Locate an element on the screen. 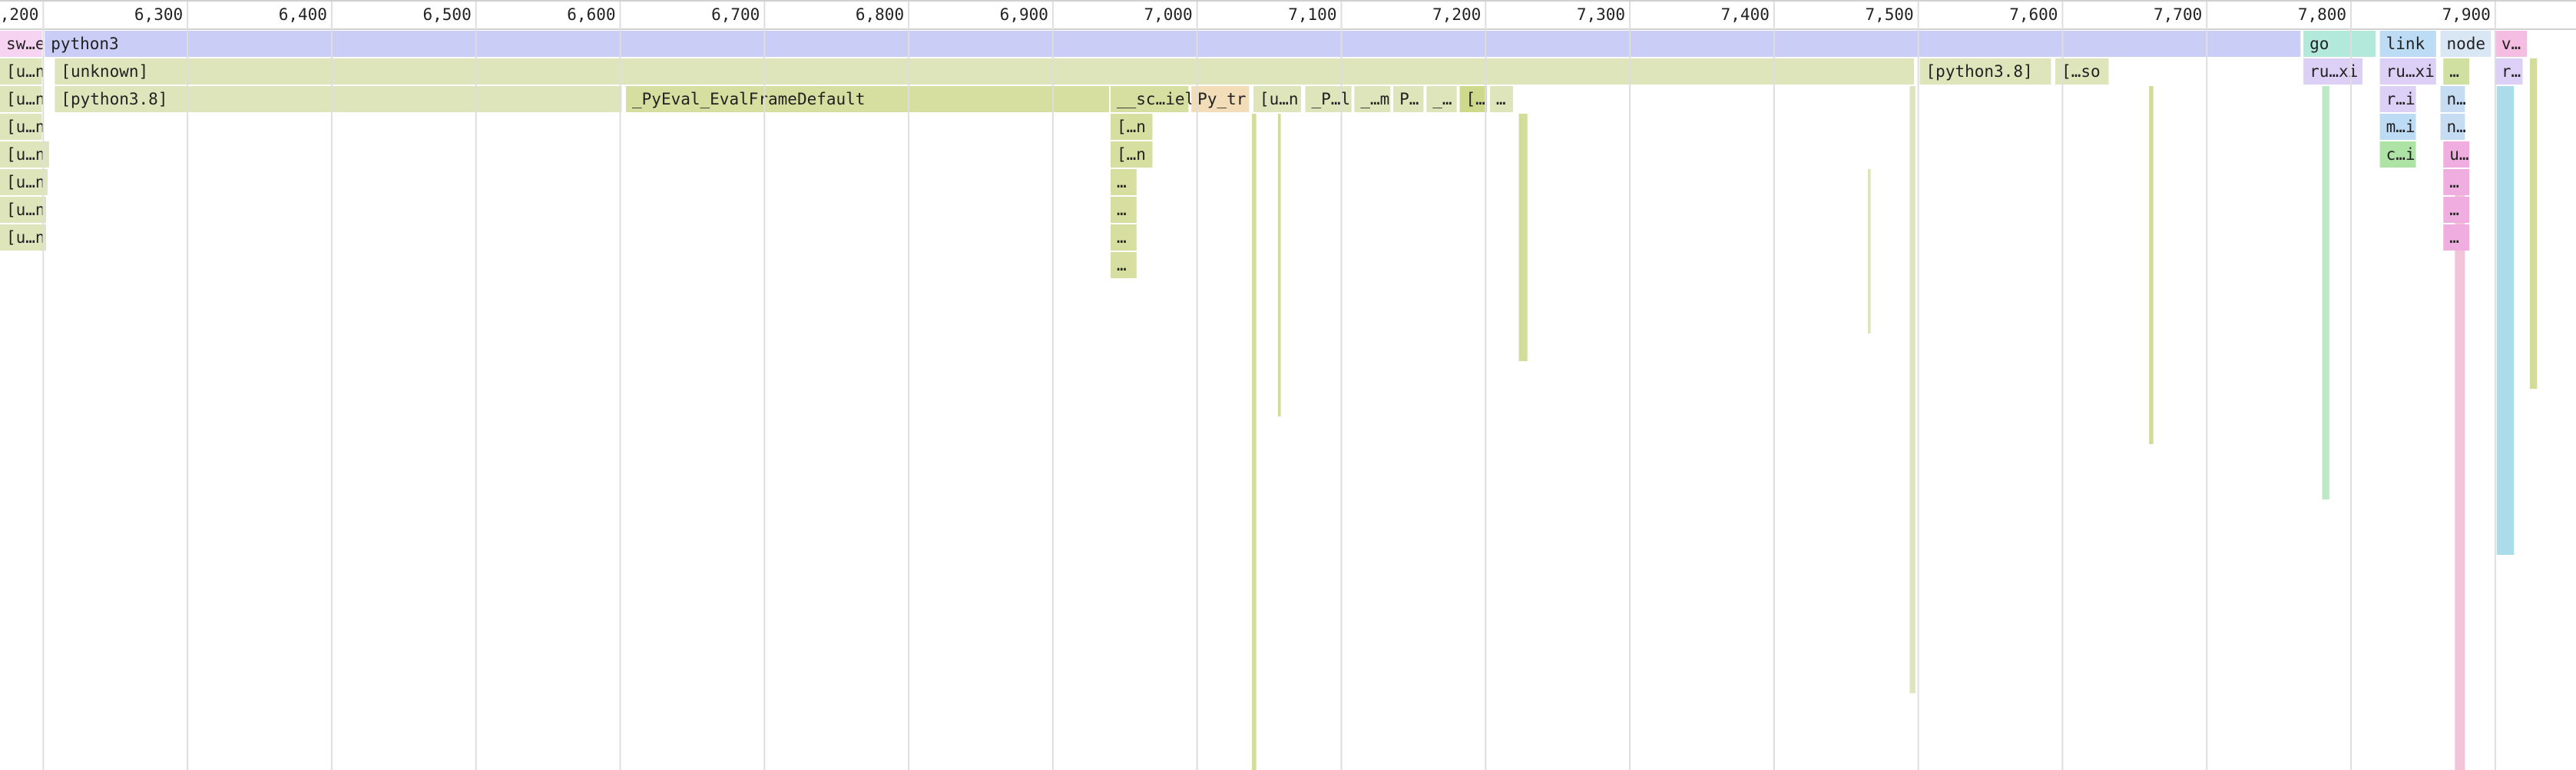  frame-label: _P…l is located at coordinates (1331, 99).